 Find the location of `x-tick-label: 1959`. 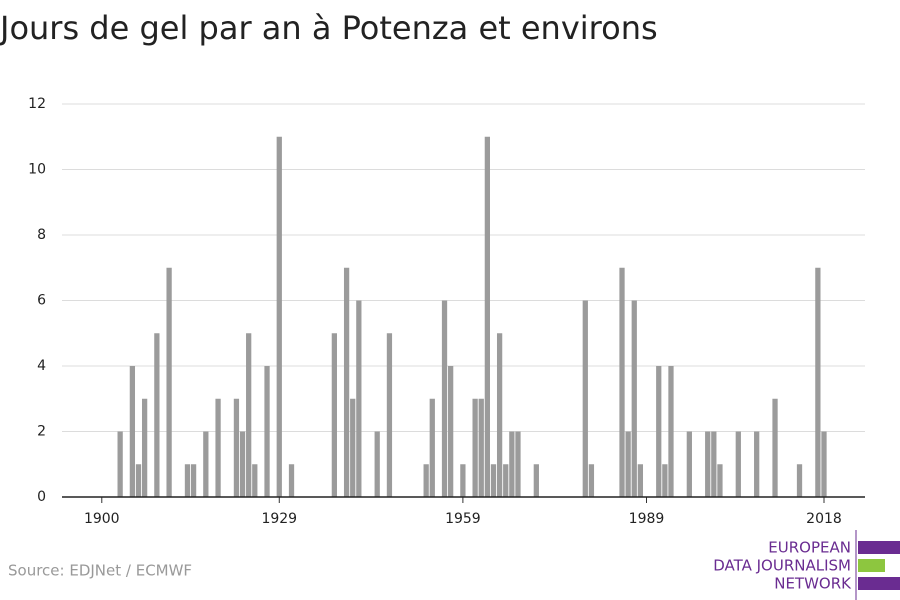

x-tick-label: 1959 is located at coordinates (463, 519).